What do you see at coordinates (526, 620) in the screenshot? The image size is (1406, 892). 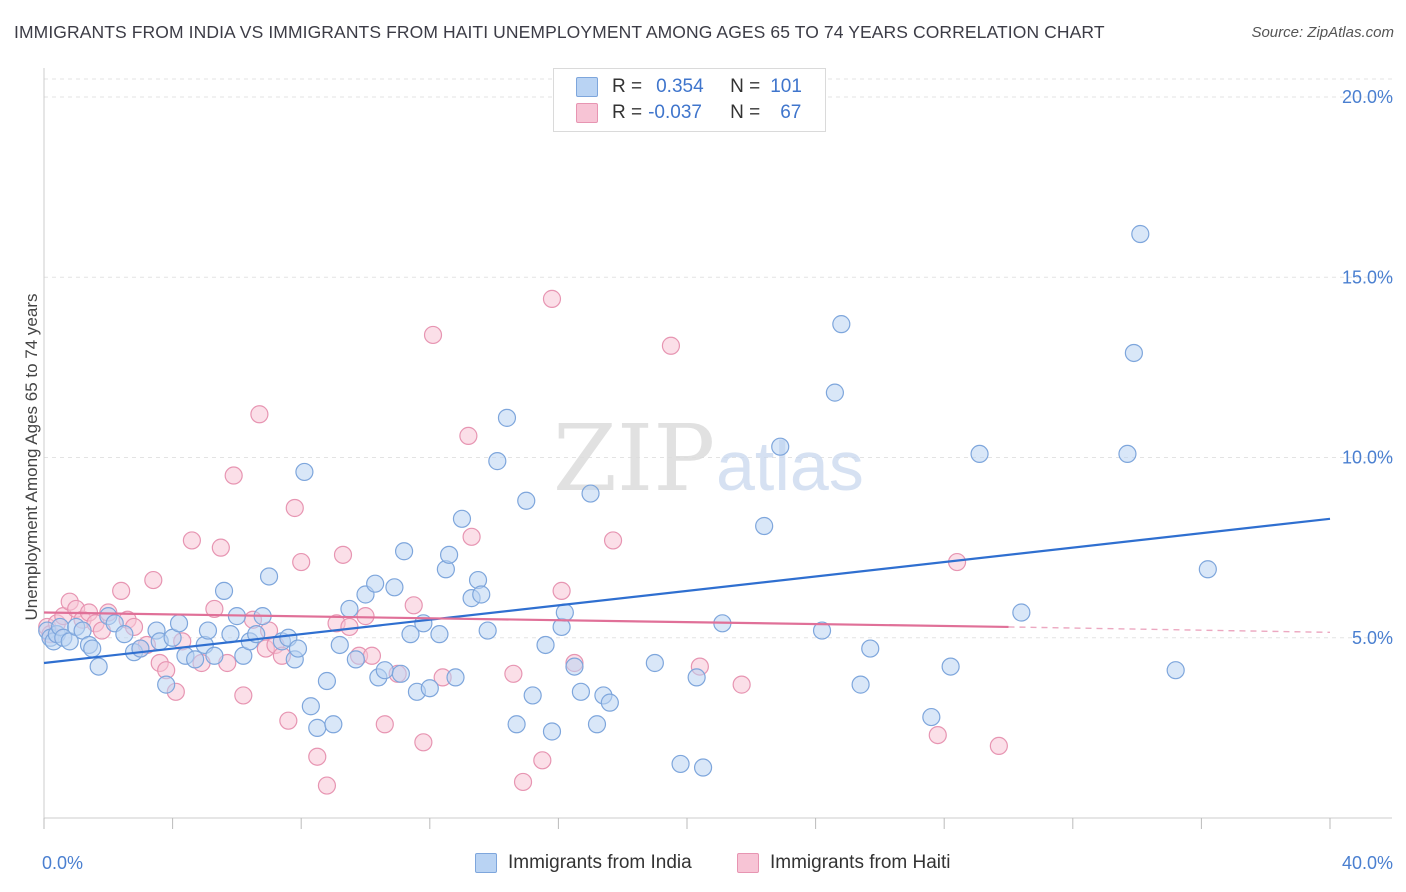 I see `haiti-trendline` at bounding box center [526, 620].